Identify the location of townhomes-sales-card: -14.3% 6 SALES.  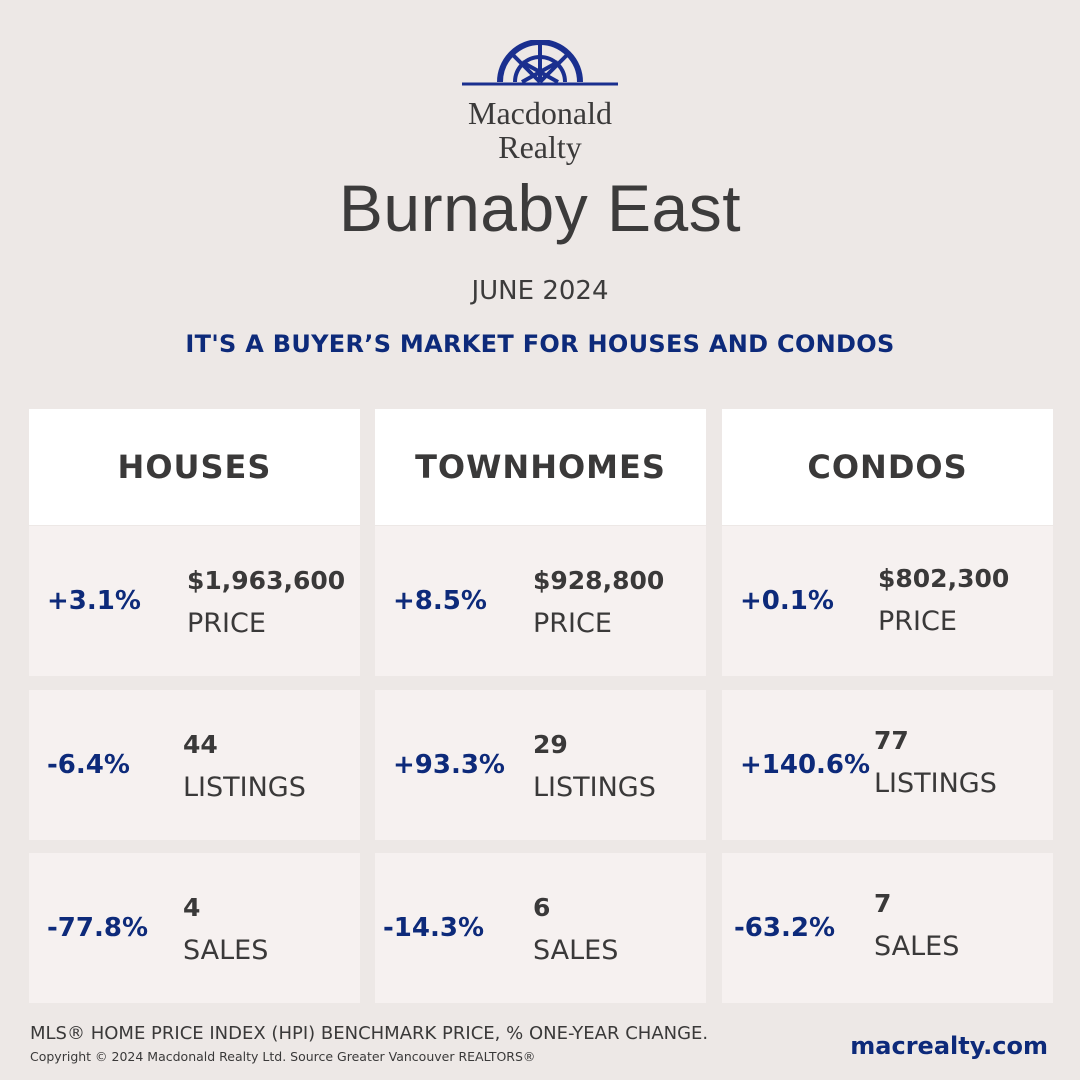
(540, 928).